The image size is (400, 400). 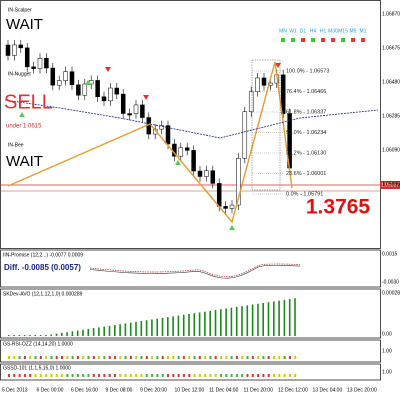 What do you see at coordinates (84, 390) in the screenshot?
I see `time-tick: 6 Dec 16:00` at bounding box center [84, 390].